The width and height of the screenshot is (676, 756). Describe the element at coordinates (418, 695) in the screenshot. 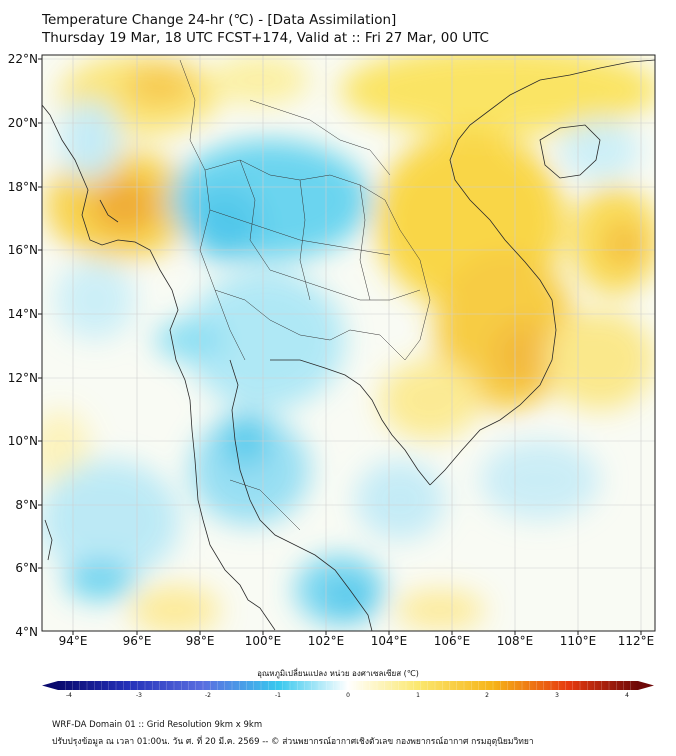

I see `colorbar-tick: 1` at that location.